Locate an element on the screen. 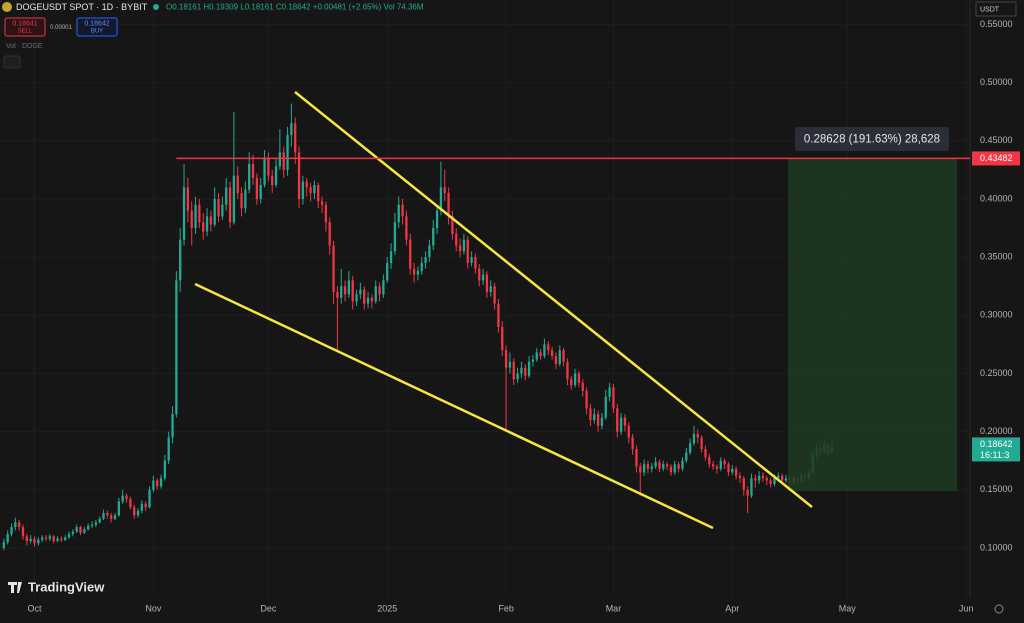  currency-box is located at coordinates (996, 9).